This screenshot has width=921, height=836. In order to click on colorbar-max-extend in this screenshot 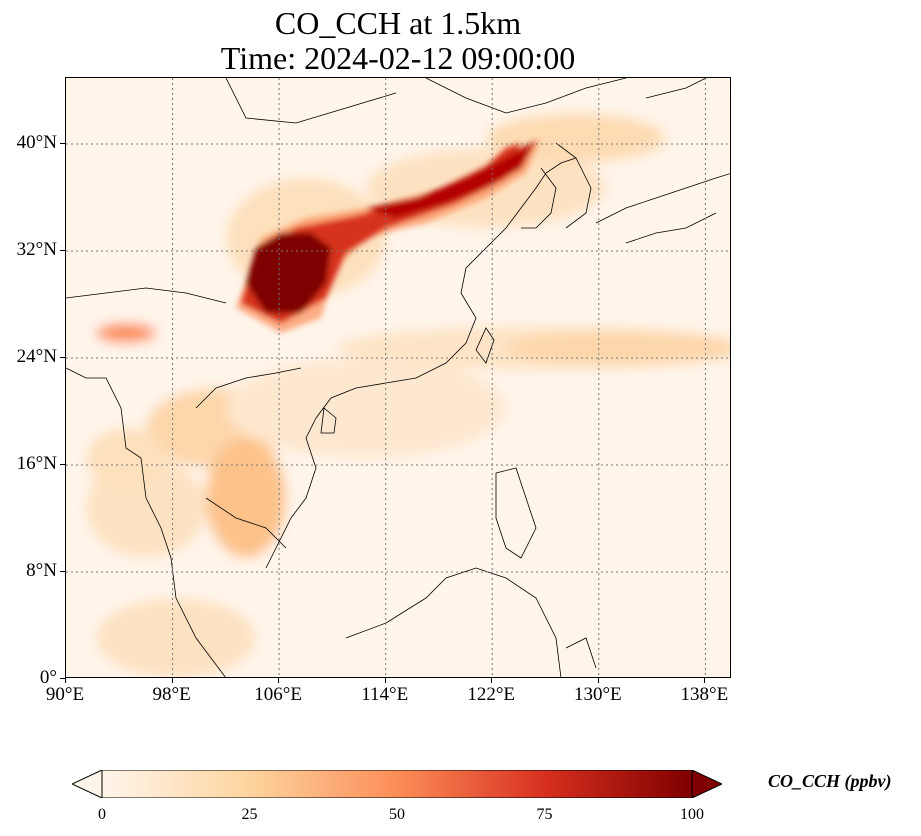, I will do `click(706, 784)`.